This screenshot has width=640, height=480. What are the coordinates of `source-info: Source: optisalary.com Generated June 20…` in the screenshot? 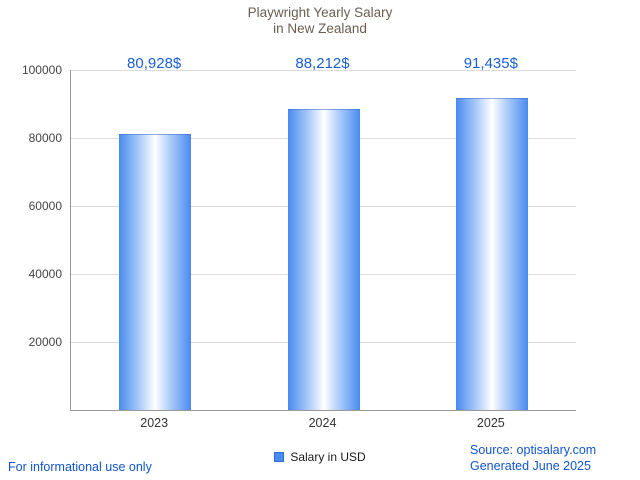 It's located at (533, 458).